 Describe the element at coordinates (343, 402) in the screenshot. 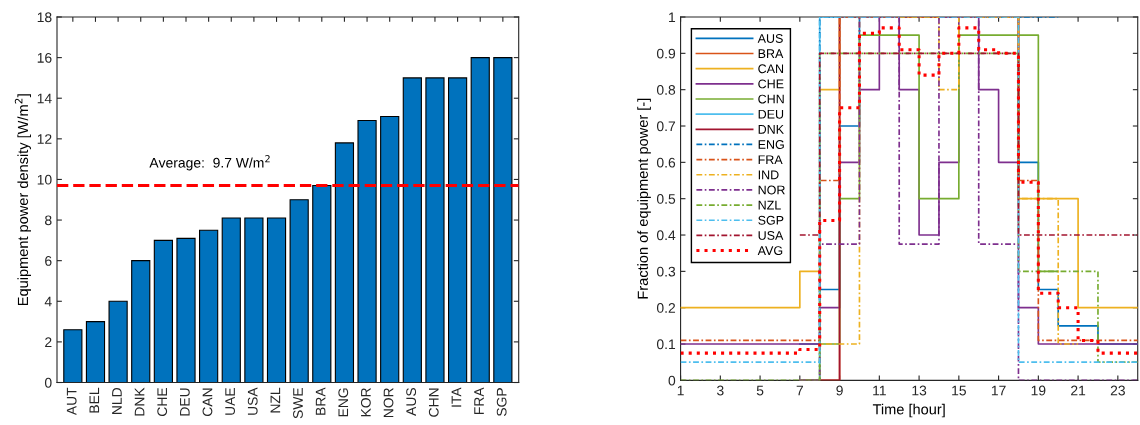

I see `x-tick-label: ENG` at that location.